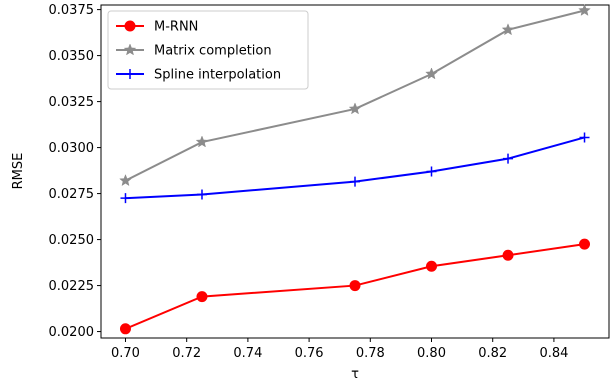 The width and height of the screenshot is (615, 383). I want to click on x-tick-label: 0.72, so click(186, 353).